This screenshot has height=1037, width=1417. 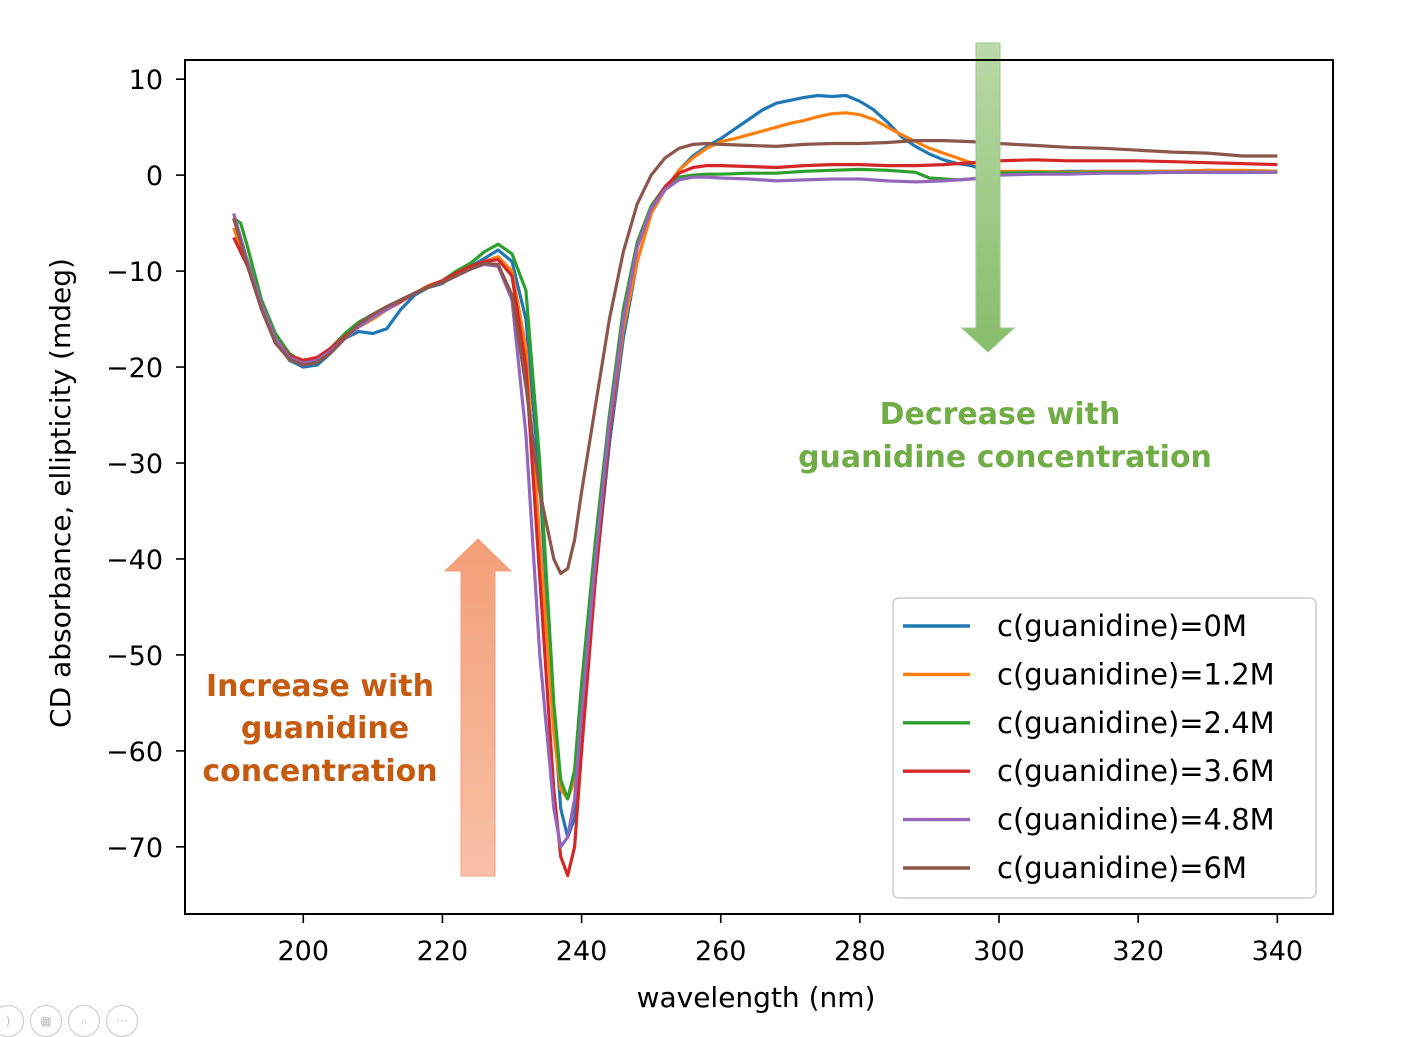 I want to click on y-tick-label: −60, so click(x=134, y=752).